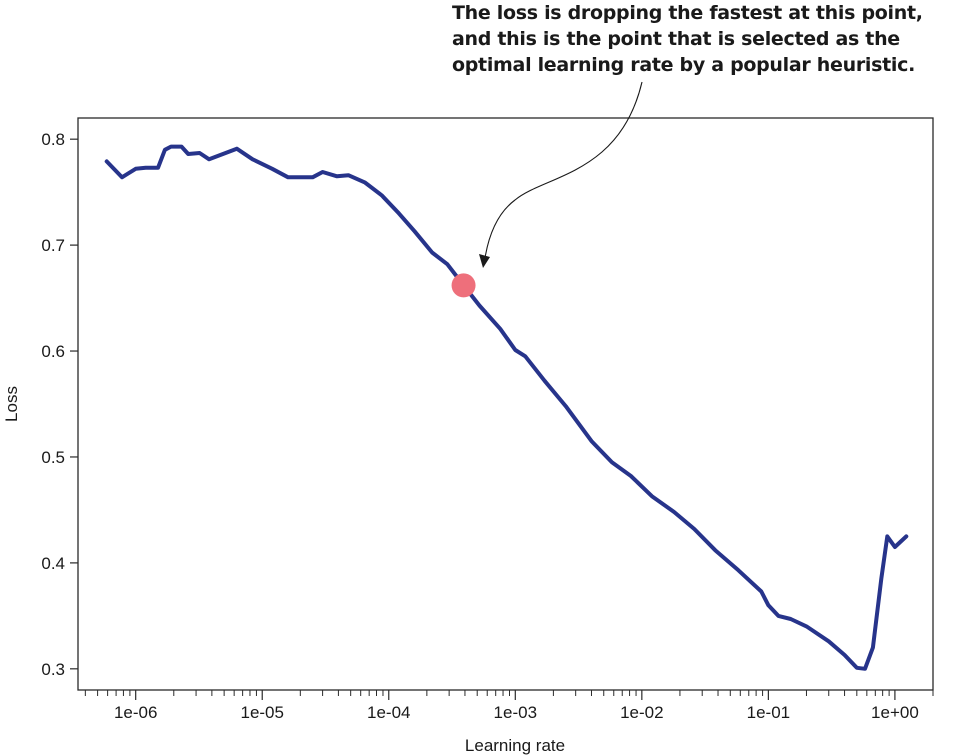 The image size is (953, 756). Describe the element at coordinates (563, 170) in the screenshot. I see `annotation-arrow` at that location.